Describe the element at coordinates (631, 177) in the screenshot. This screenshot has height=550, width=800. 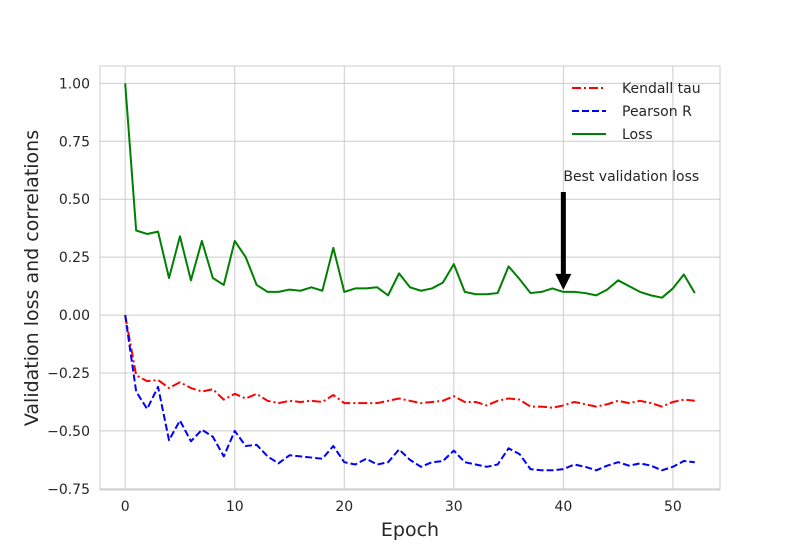
I see `annotation-text: Best validation loss` at that location.